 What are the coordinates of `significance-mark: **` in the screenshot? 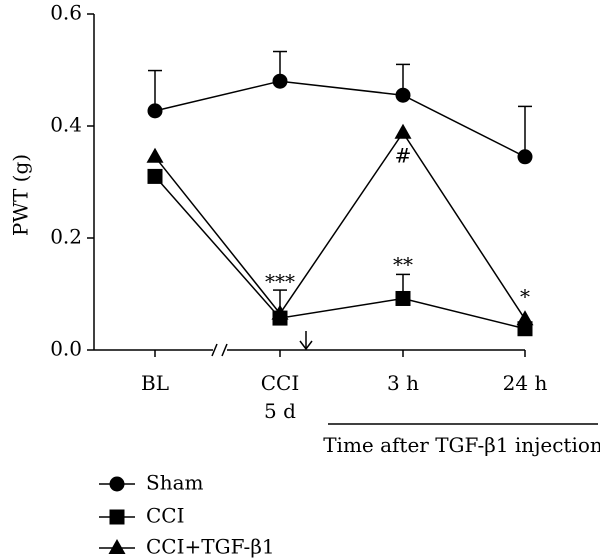 It's located at (403, 265).